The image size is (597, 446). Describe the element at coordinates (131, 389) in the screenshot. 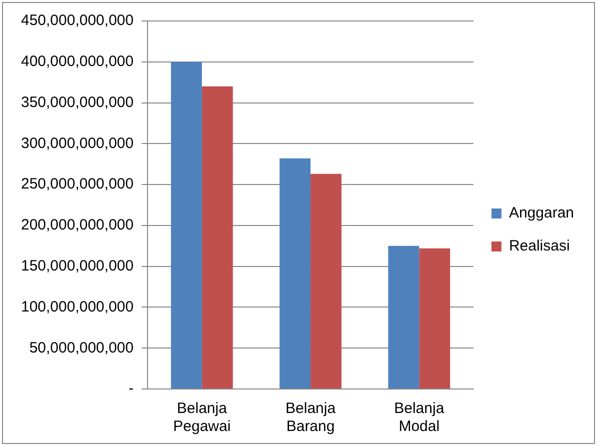

I see `y-tick-label: -` at that location.